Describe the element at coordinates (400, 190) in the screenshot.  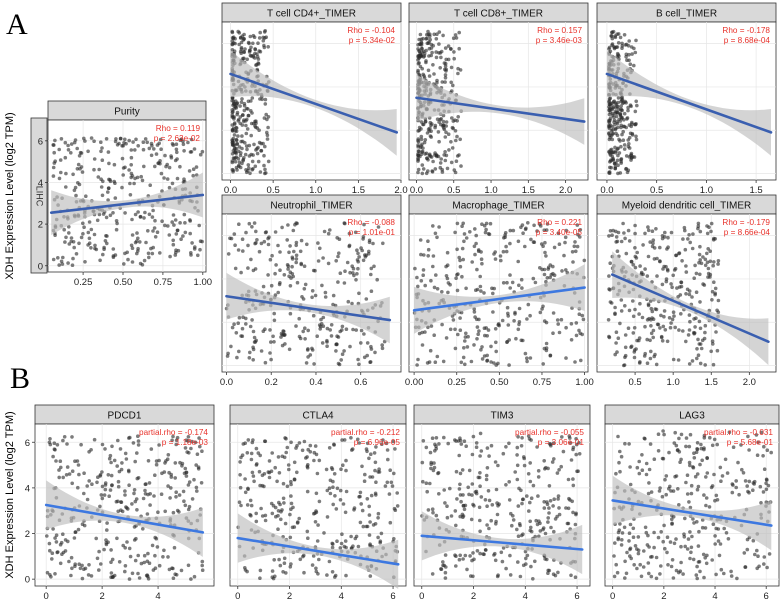
I see `x-tick-label: 2.0` at that location.